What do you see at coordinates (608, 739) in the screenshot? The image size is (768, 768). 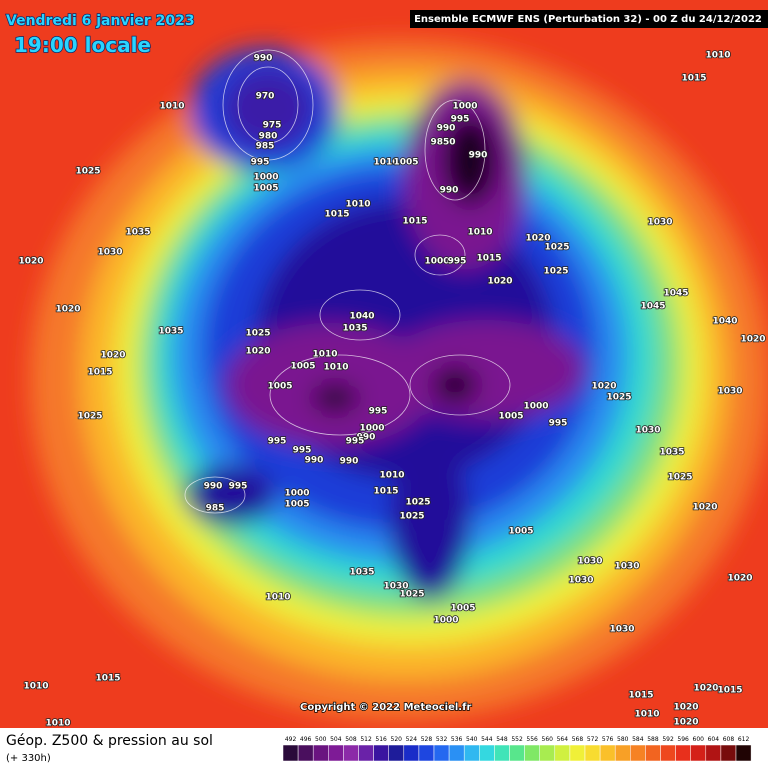 I see `legend-level: 576` at bounding box center [608, 739].